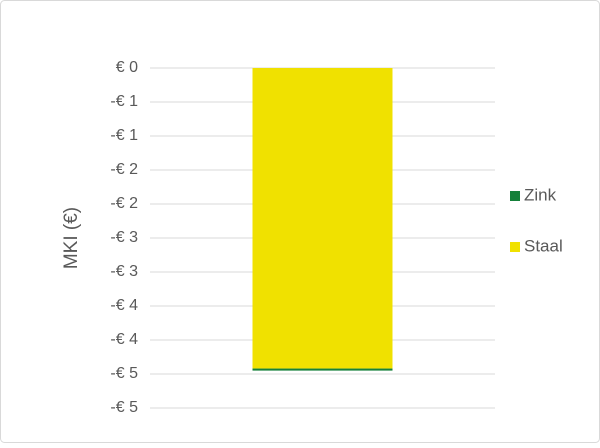 Image resolution: width=600 pixels, height=448 pixels. I want to click on y-axis-label: MKI (€), so click(71, 238).